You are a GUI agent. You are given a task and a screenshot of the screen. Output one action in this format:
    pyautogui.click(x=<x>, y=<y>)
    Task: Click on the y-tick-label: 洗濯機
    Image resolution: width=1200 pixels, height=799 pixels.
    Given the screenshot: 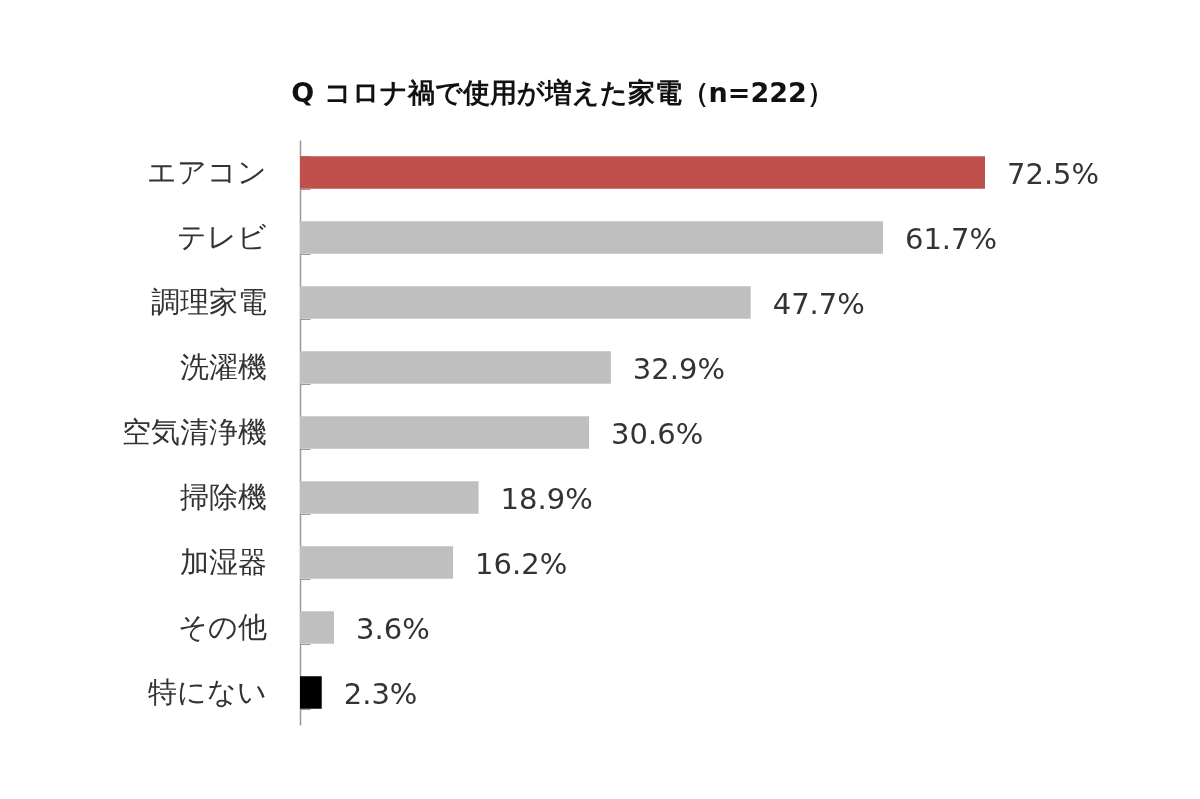 What is the action you would take?
    pyautogui.click(x=223, y=367)
    